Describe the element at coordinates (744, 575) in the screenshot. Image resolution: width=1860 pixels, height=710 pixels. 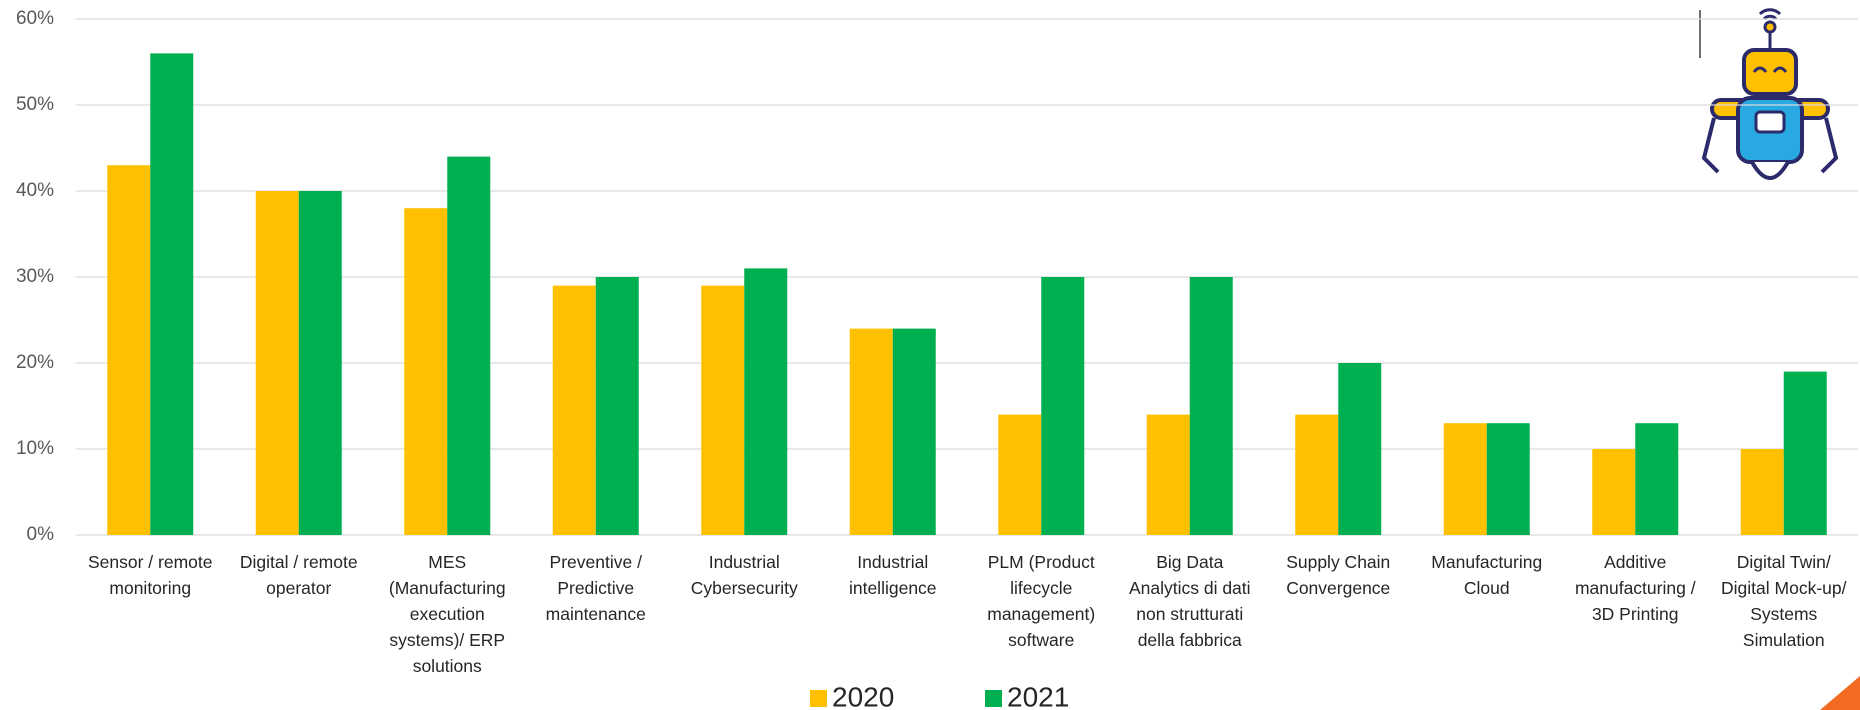
I see `x-tick-label: Industrial Cybersecurity` at that location.